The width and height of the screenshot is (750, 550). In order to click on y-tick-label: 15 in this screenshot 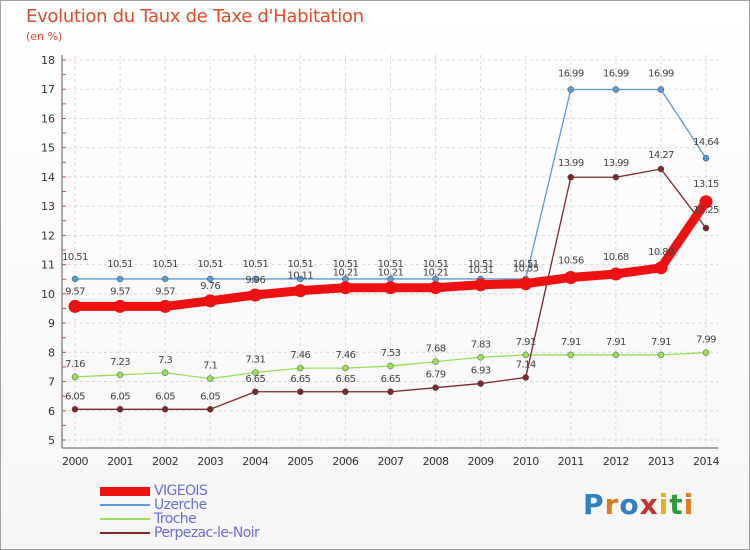, I will do `click(48, 148)`.